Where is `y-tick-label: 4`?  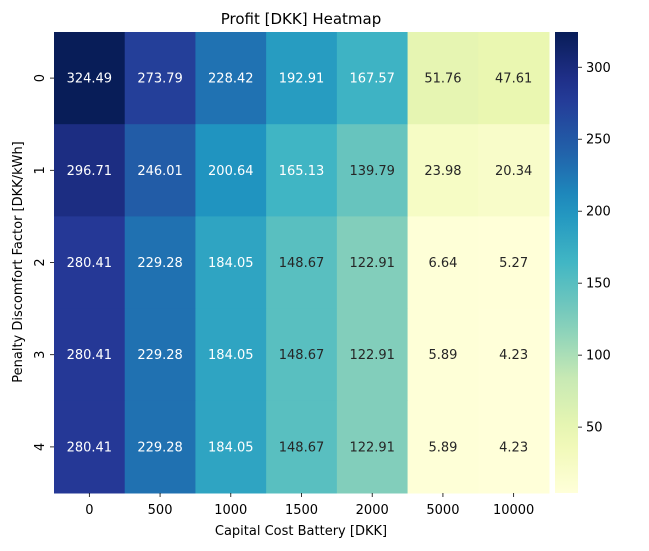
y-tick-label: 4 is located at coordinates (40, 447).